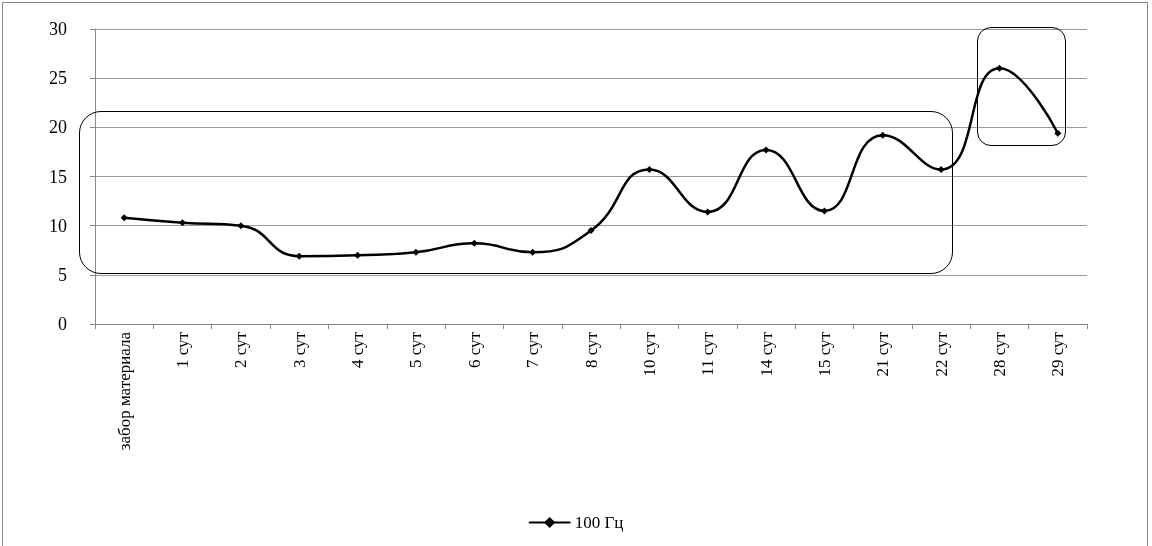 Image resolution: width=1152 pixels, height=546 pixels. What do you see at coordinates (1058, 354) in the screenshot?
I see `x-tick-label: 29 сут` at bounding box center [1058, 354].